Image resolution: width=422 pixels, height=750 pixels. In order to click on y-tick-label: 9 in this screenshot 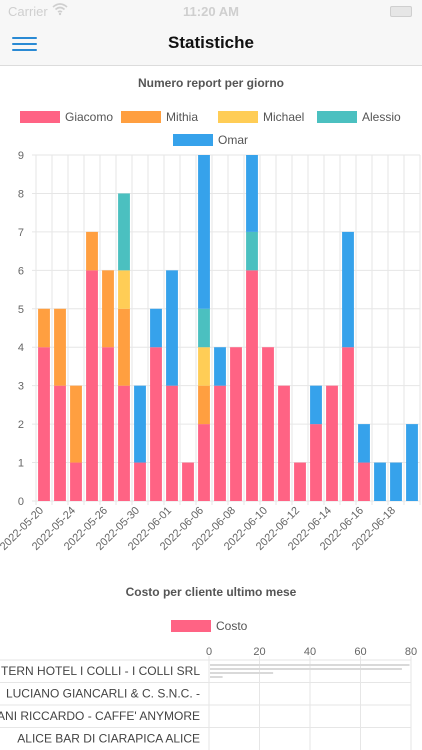, I will do `click(21, 156)`.